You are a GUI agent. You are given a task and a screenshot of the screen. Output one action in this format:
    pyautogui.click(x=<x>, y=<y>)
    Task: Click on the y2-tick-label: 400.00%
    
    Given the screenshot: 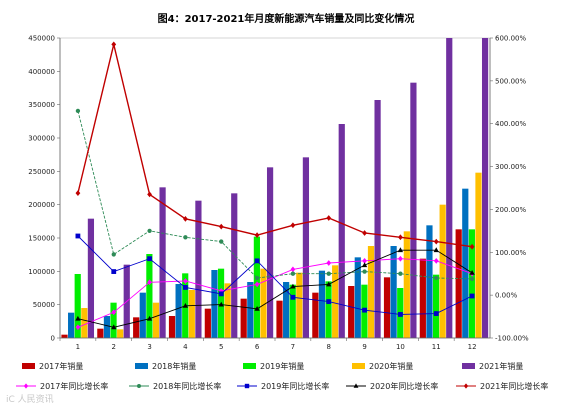 What is the action you would take?
    pyautogui.click(x=510, y=124)
    